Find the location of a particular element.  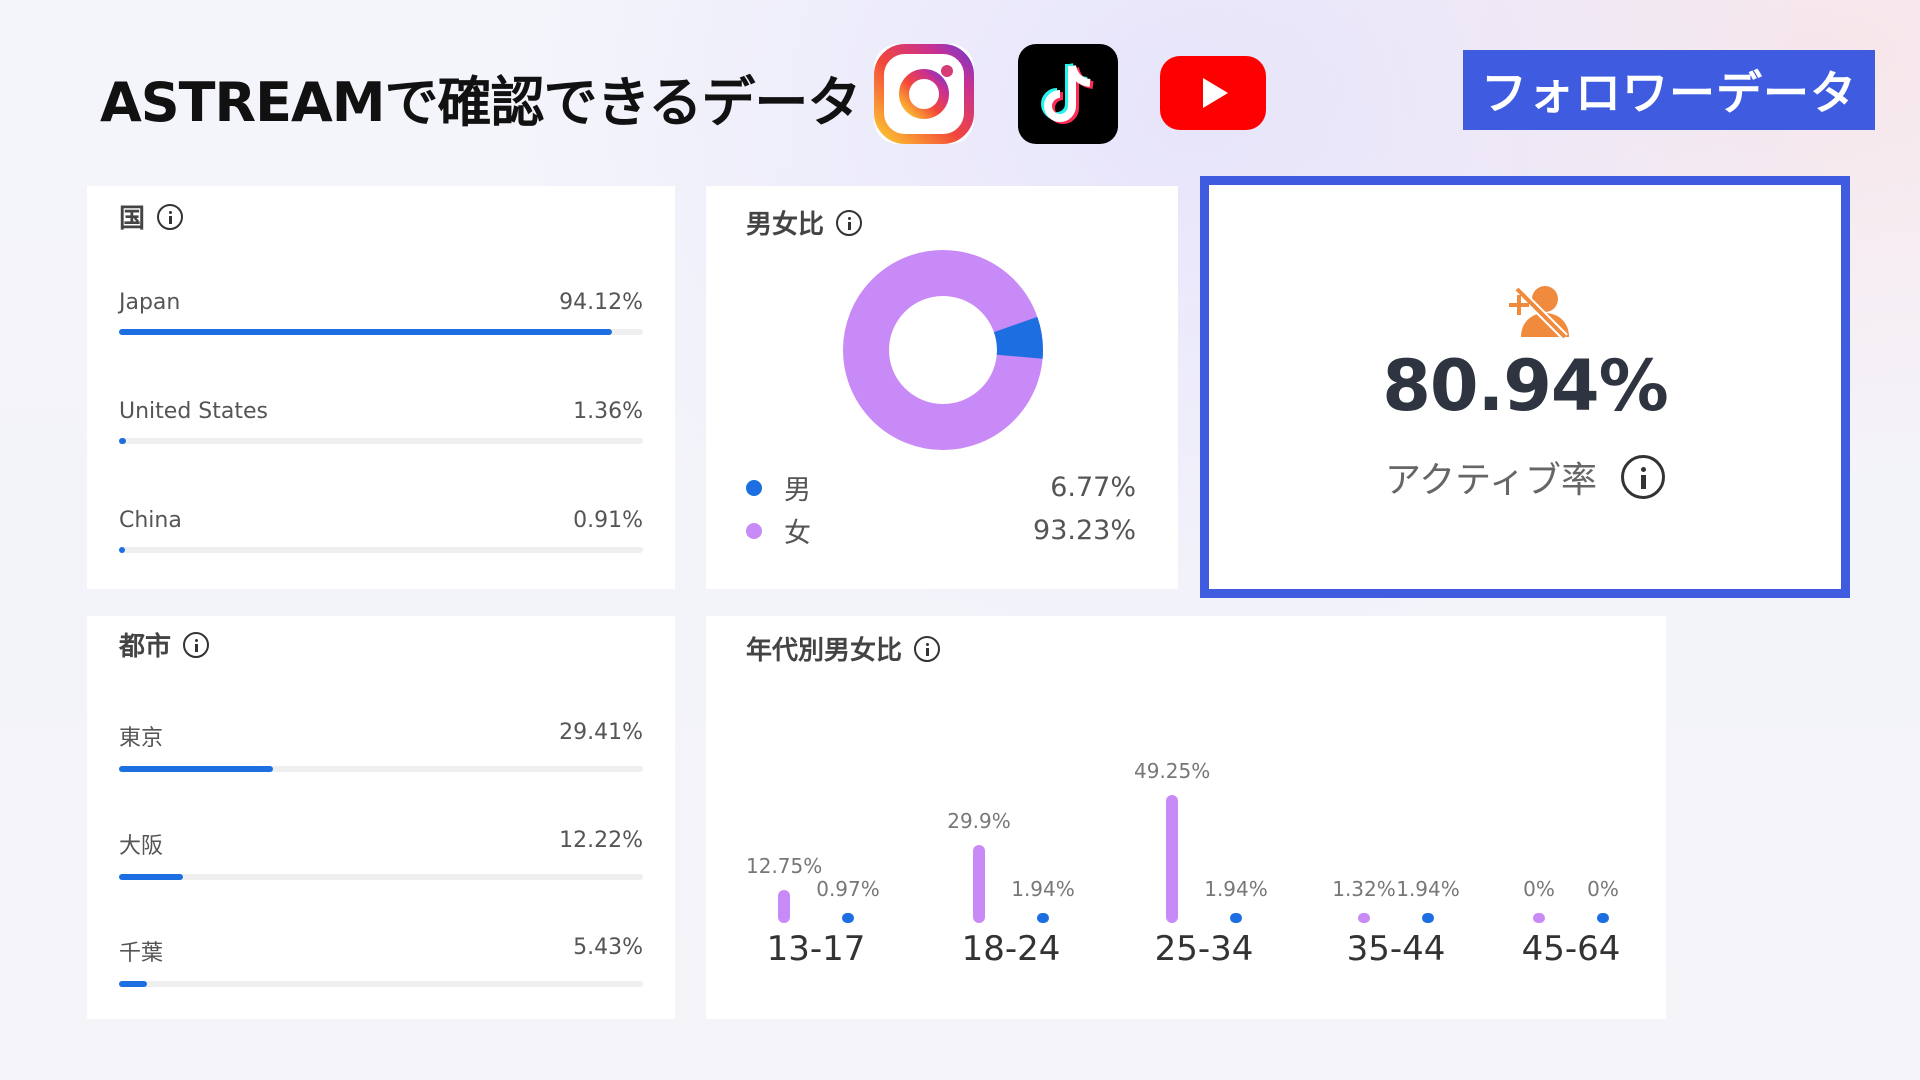

active-rate-card: 80.94% アクティブ率 is located at coordinates (1525, 387).